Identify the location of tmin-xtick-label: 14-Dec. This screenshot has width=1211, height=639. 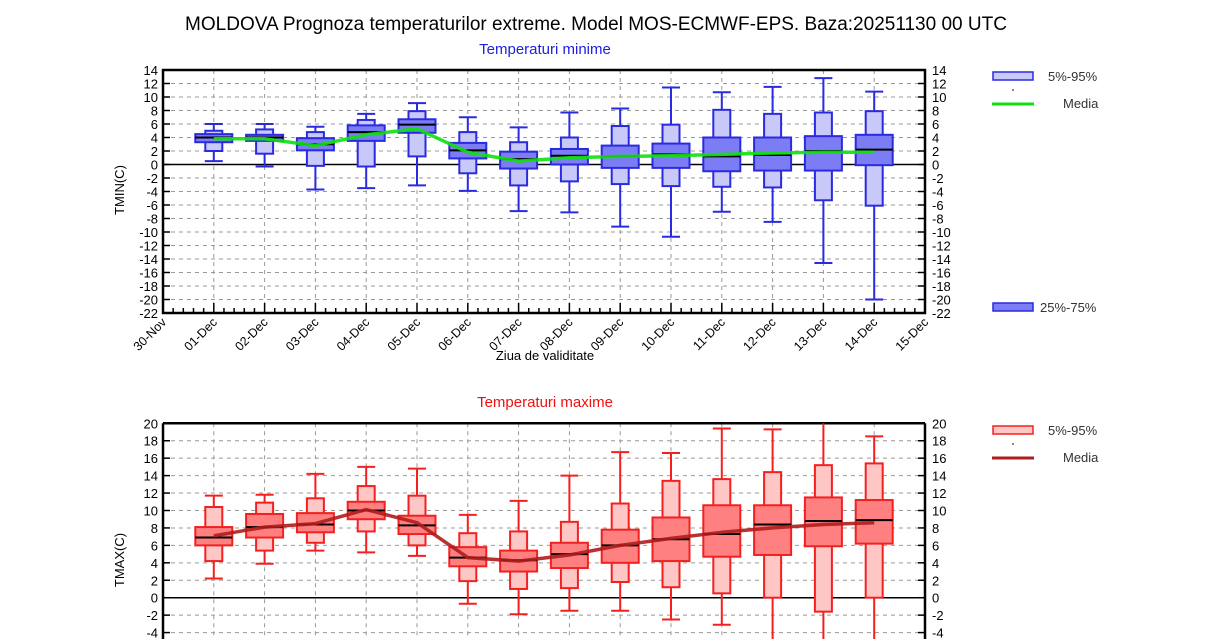
(861, 334).